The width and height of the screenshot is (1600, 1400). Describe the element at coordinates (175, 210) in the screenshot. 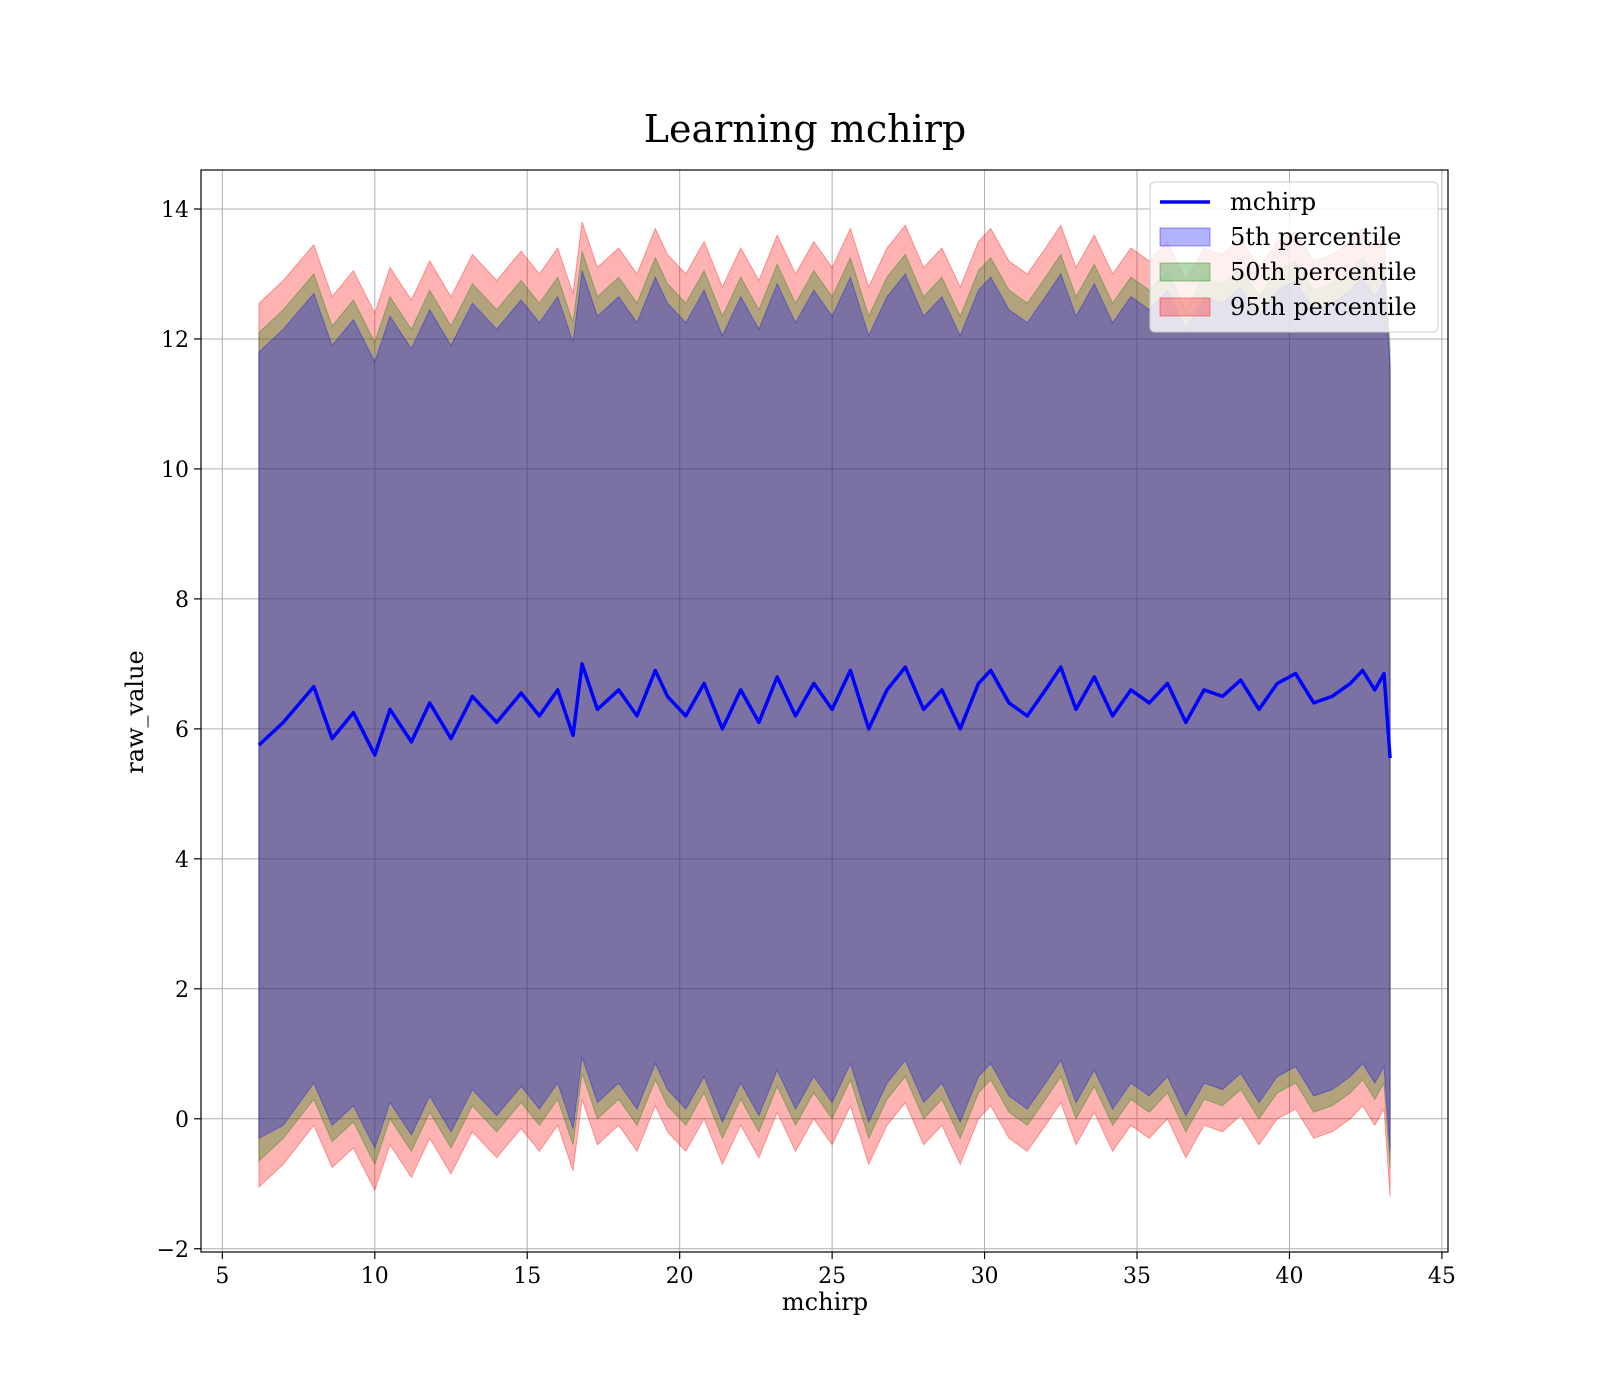

I see `y-tick-label: 14` at that location.